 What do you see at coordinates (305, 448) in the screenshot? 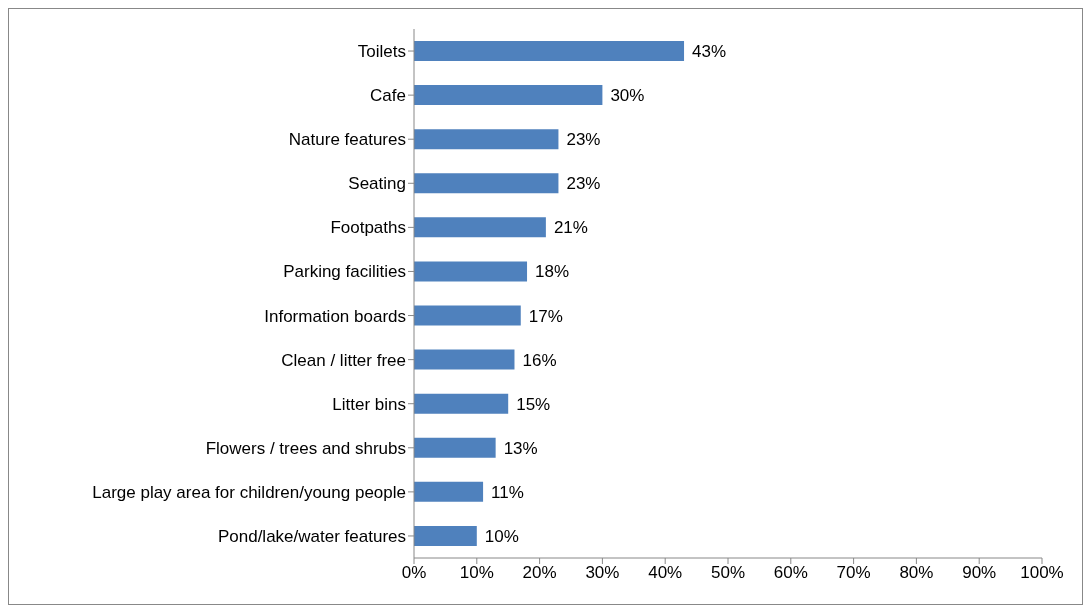
I see `y-tick-label: Flowers / trees and shrubs` at bounding box center [305, 448].